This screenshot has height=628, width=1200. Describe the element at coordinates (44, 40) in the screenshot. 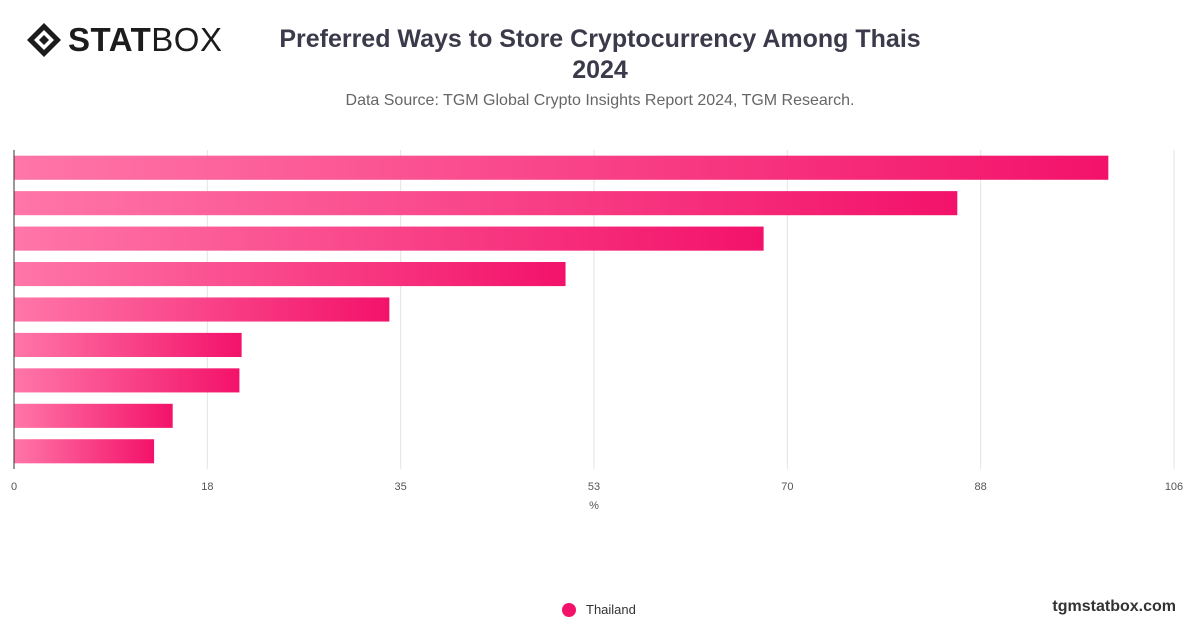

I see `statbox-diamond-icon` at that location.